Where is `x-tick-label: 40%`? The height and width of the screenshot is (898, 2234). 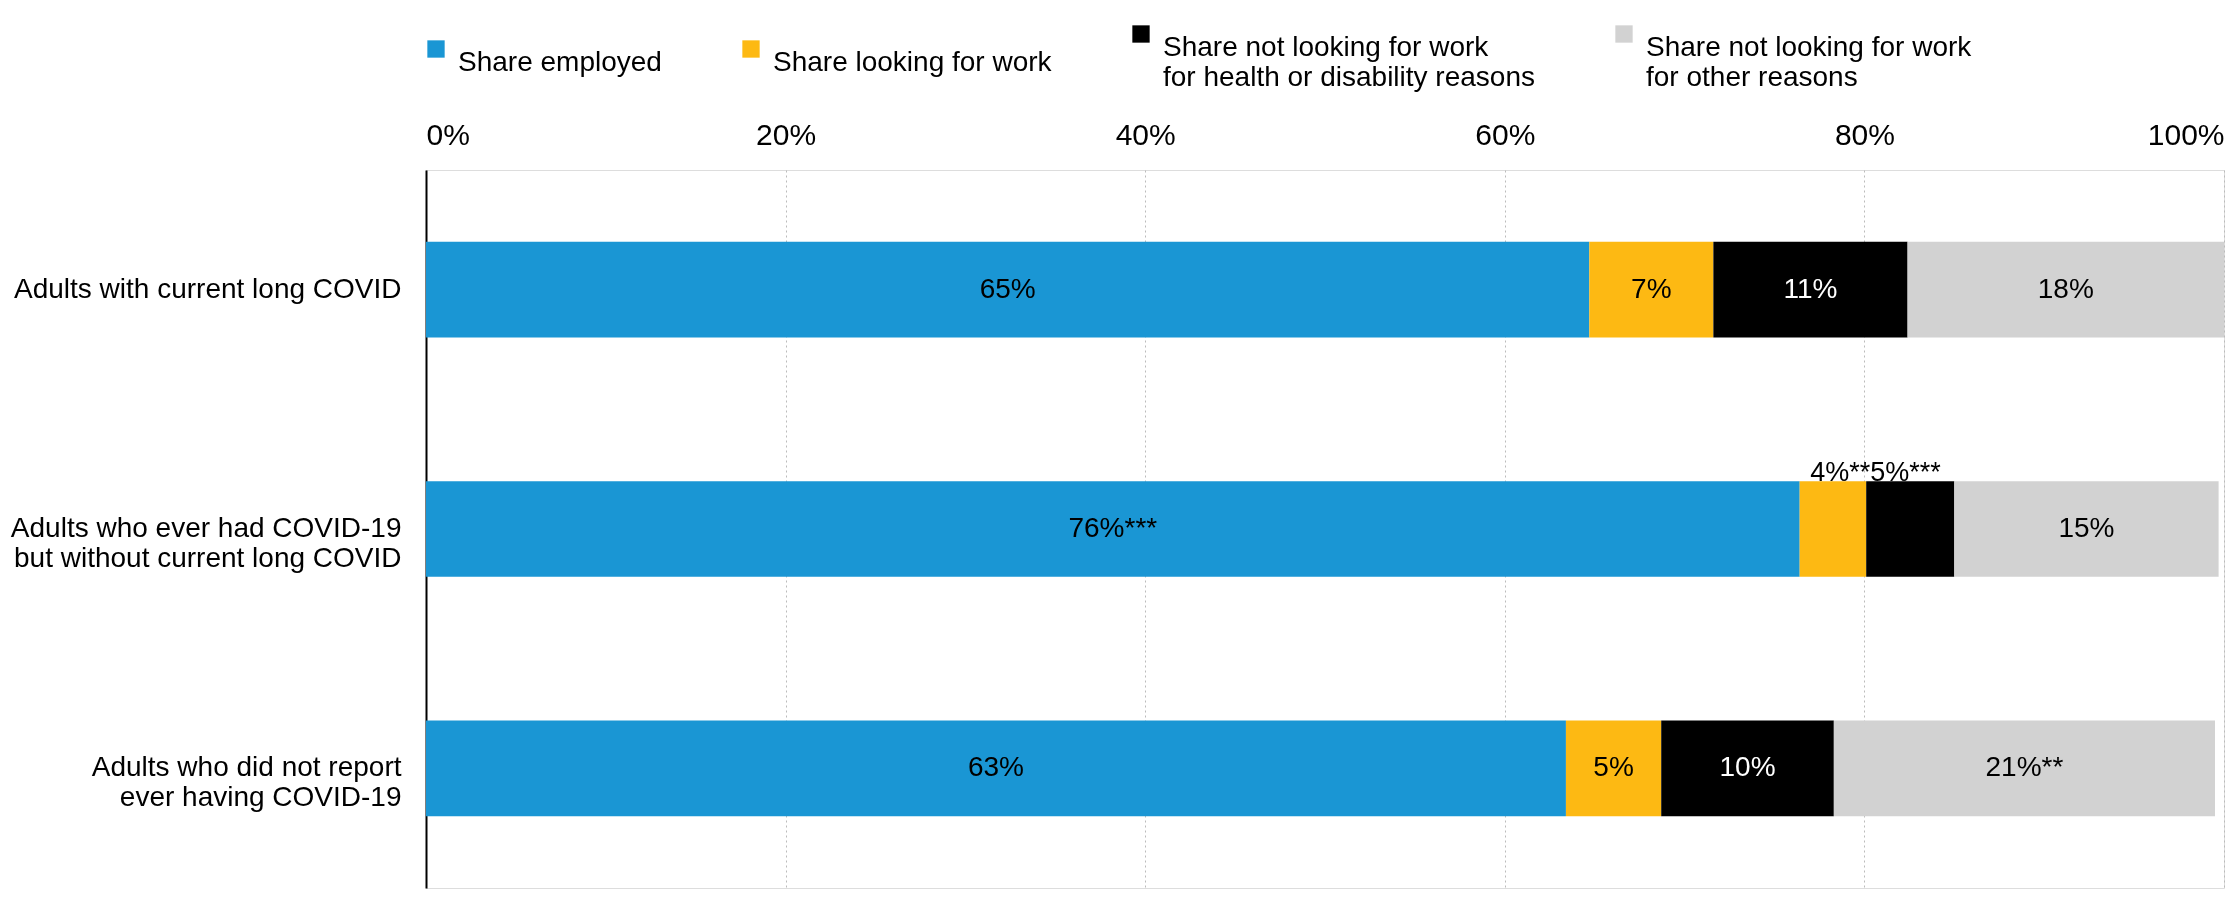
x-tick-label: 40% is located at coordinates (1145, 134).